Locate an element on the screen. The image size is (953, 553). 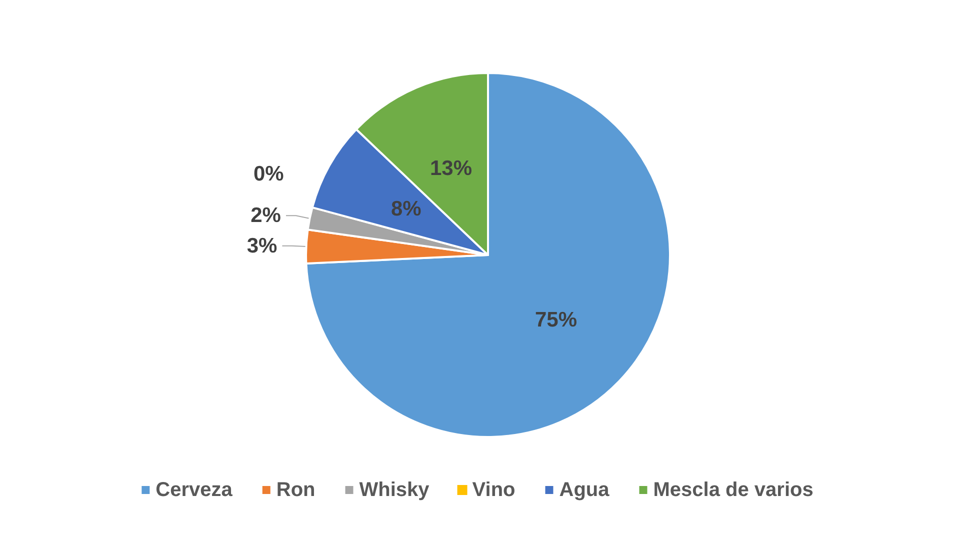
legend-label: Ron is located at coordinates (296, 490).